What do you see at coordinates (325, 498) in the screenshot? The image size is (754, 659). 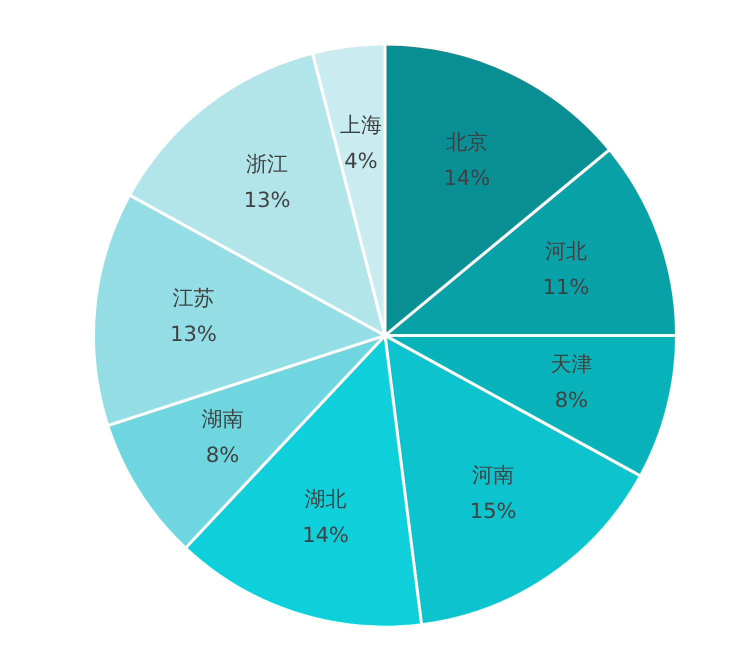 I see `slice-label: 湖北` at bounding box center [325, 498].